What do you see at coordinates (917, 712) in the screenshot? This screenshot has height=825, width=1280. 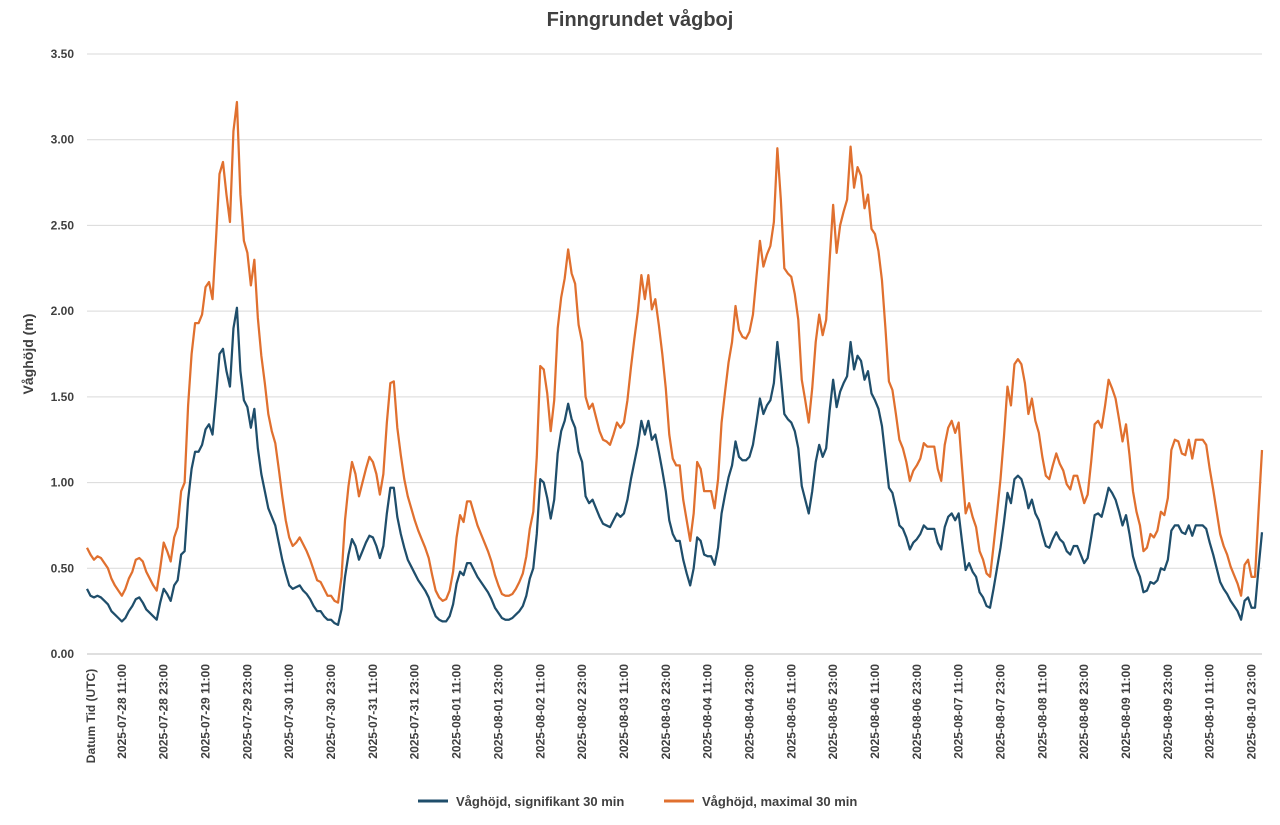 I see `x-tick-label: 2025-08-06 23:00` at bounding box center [917, 712].